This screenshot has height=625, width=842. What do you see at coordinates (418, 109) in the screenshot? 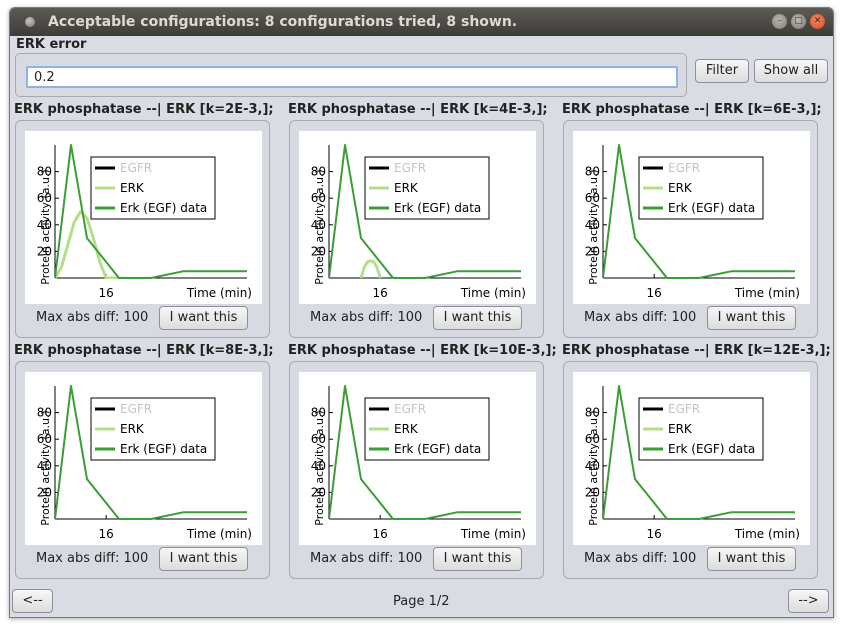
I see `config-title: ERK phosphatase --| ERK [k=4E-3,];` at bounding box center [418, 109].